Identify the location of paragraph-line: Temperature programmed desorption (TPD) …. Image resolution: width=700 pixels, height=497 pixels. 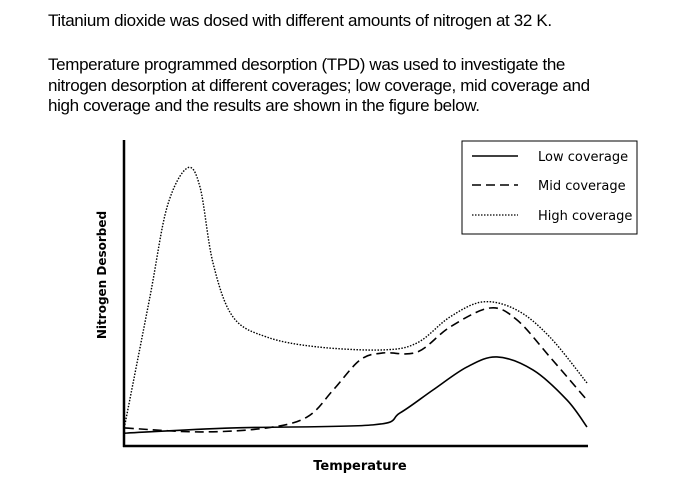
(307, 64).